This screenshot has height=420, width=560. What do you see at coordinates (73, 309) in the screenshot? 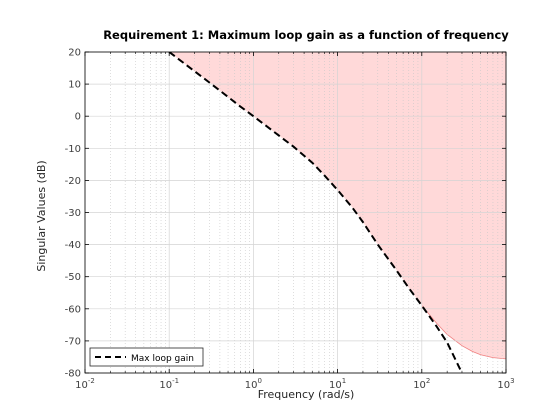
I see `y-tick-label: -60` at bounding box center [73, 309].